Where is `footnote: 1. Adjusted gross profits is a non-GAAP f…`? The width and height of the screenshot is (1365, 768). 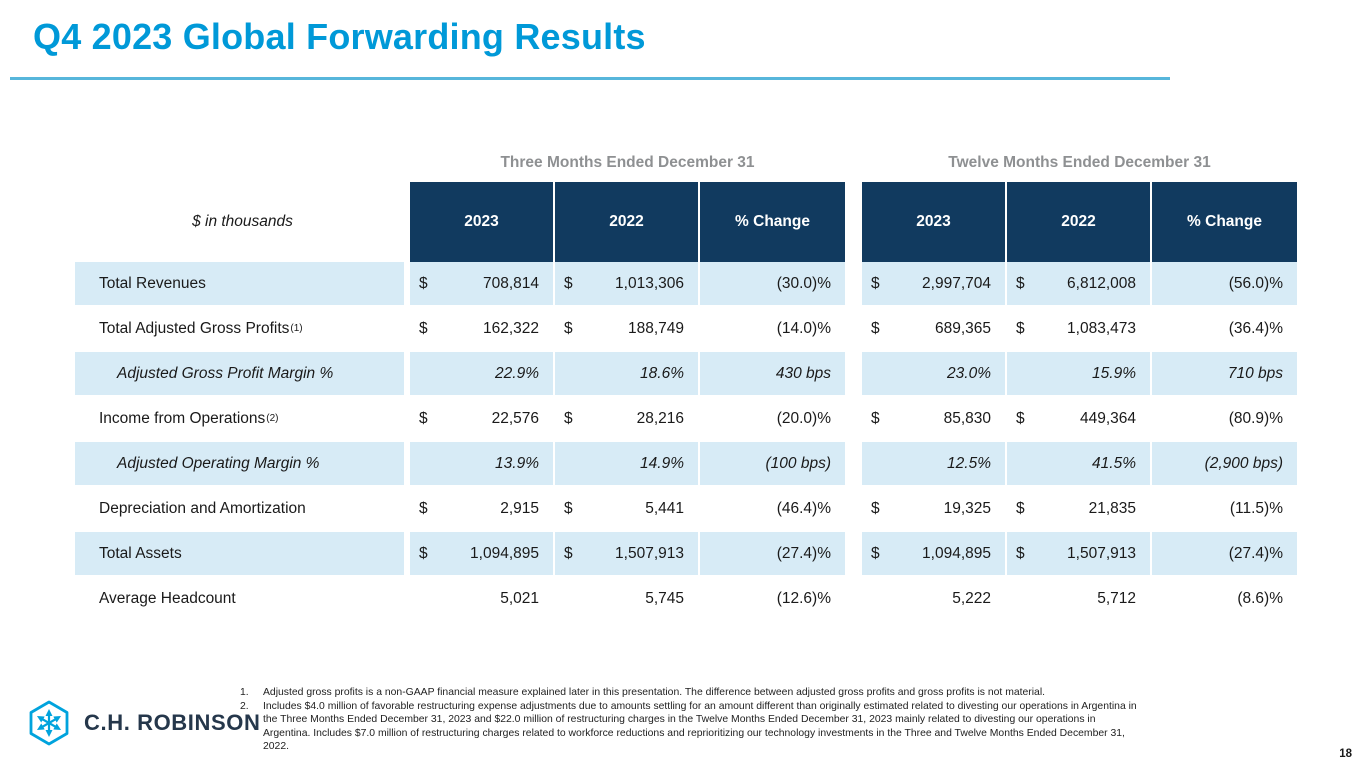
footnote: 1. Adjusted gross profits is a non-GAAP f… is located at coordinates (690, 693).